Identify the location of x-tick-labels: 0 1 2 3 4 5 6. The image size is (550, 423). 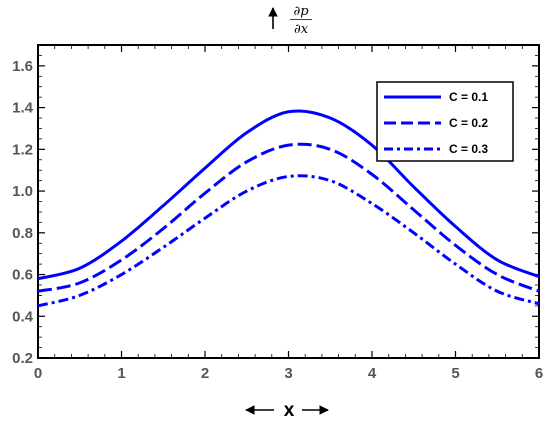
(288, 373).